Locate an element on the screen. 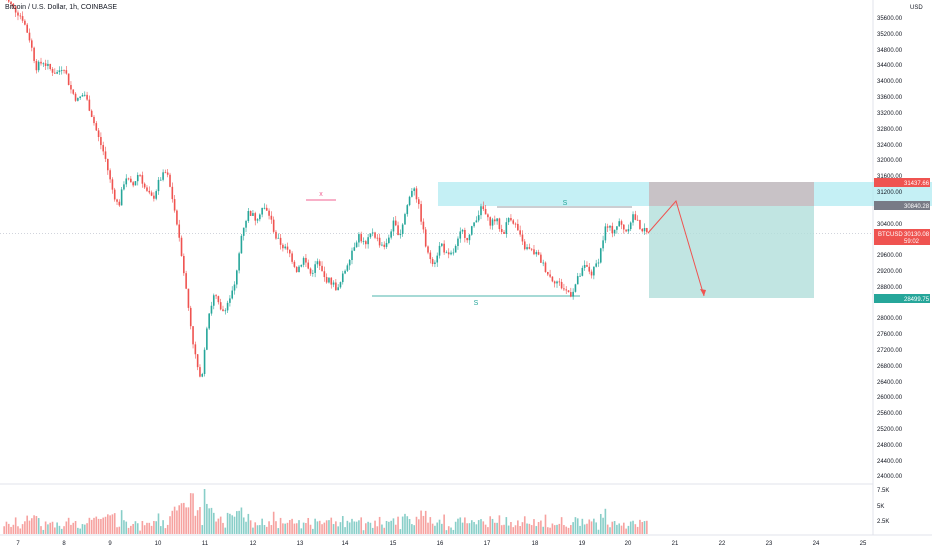 This screenshot has width=932, height=550. target-level-tag is located at coordinates (902, 298).